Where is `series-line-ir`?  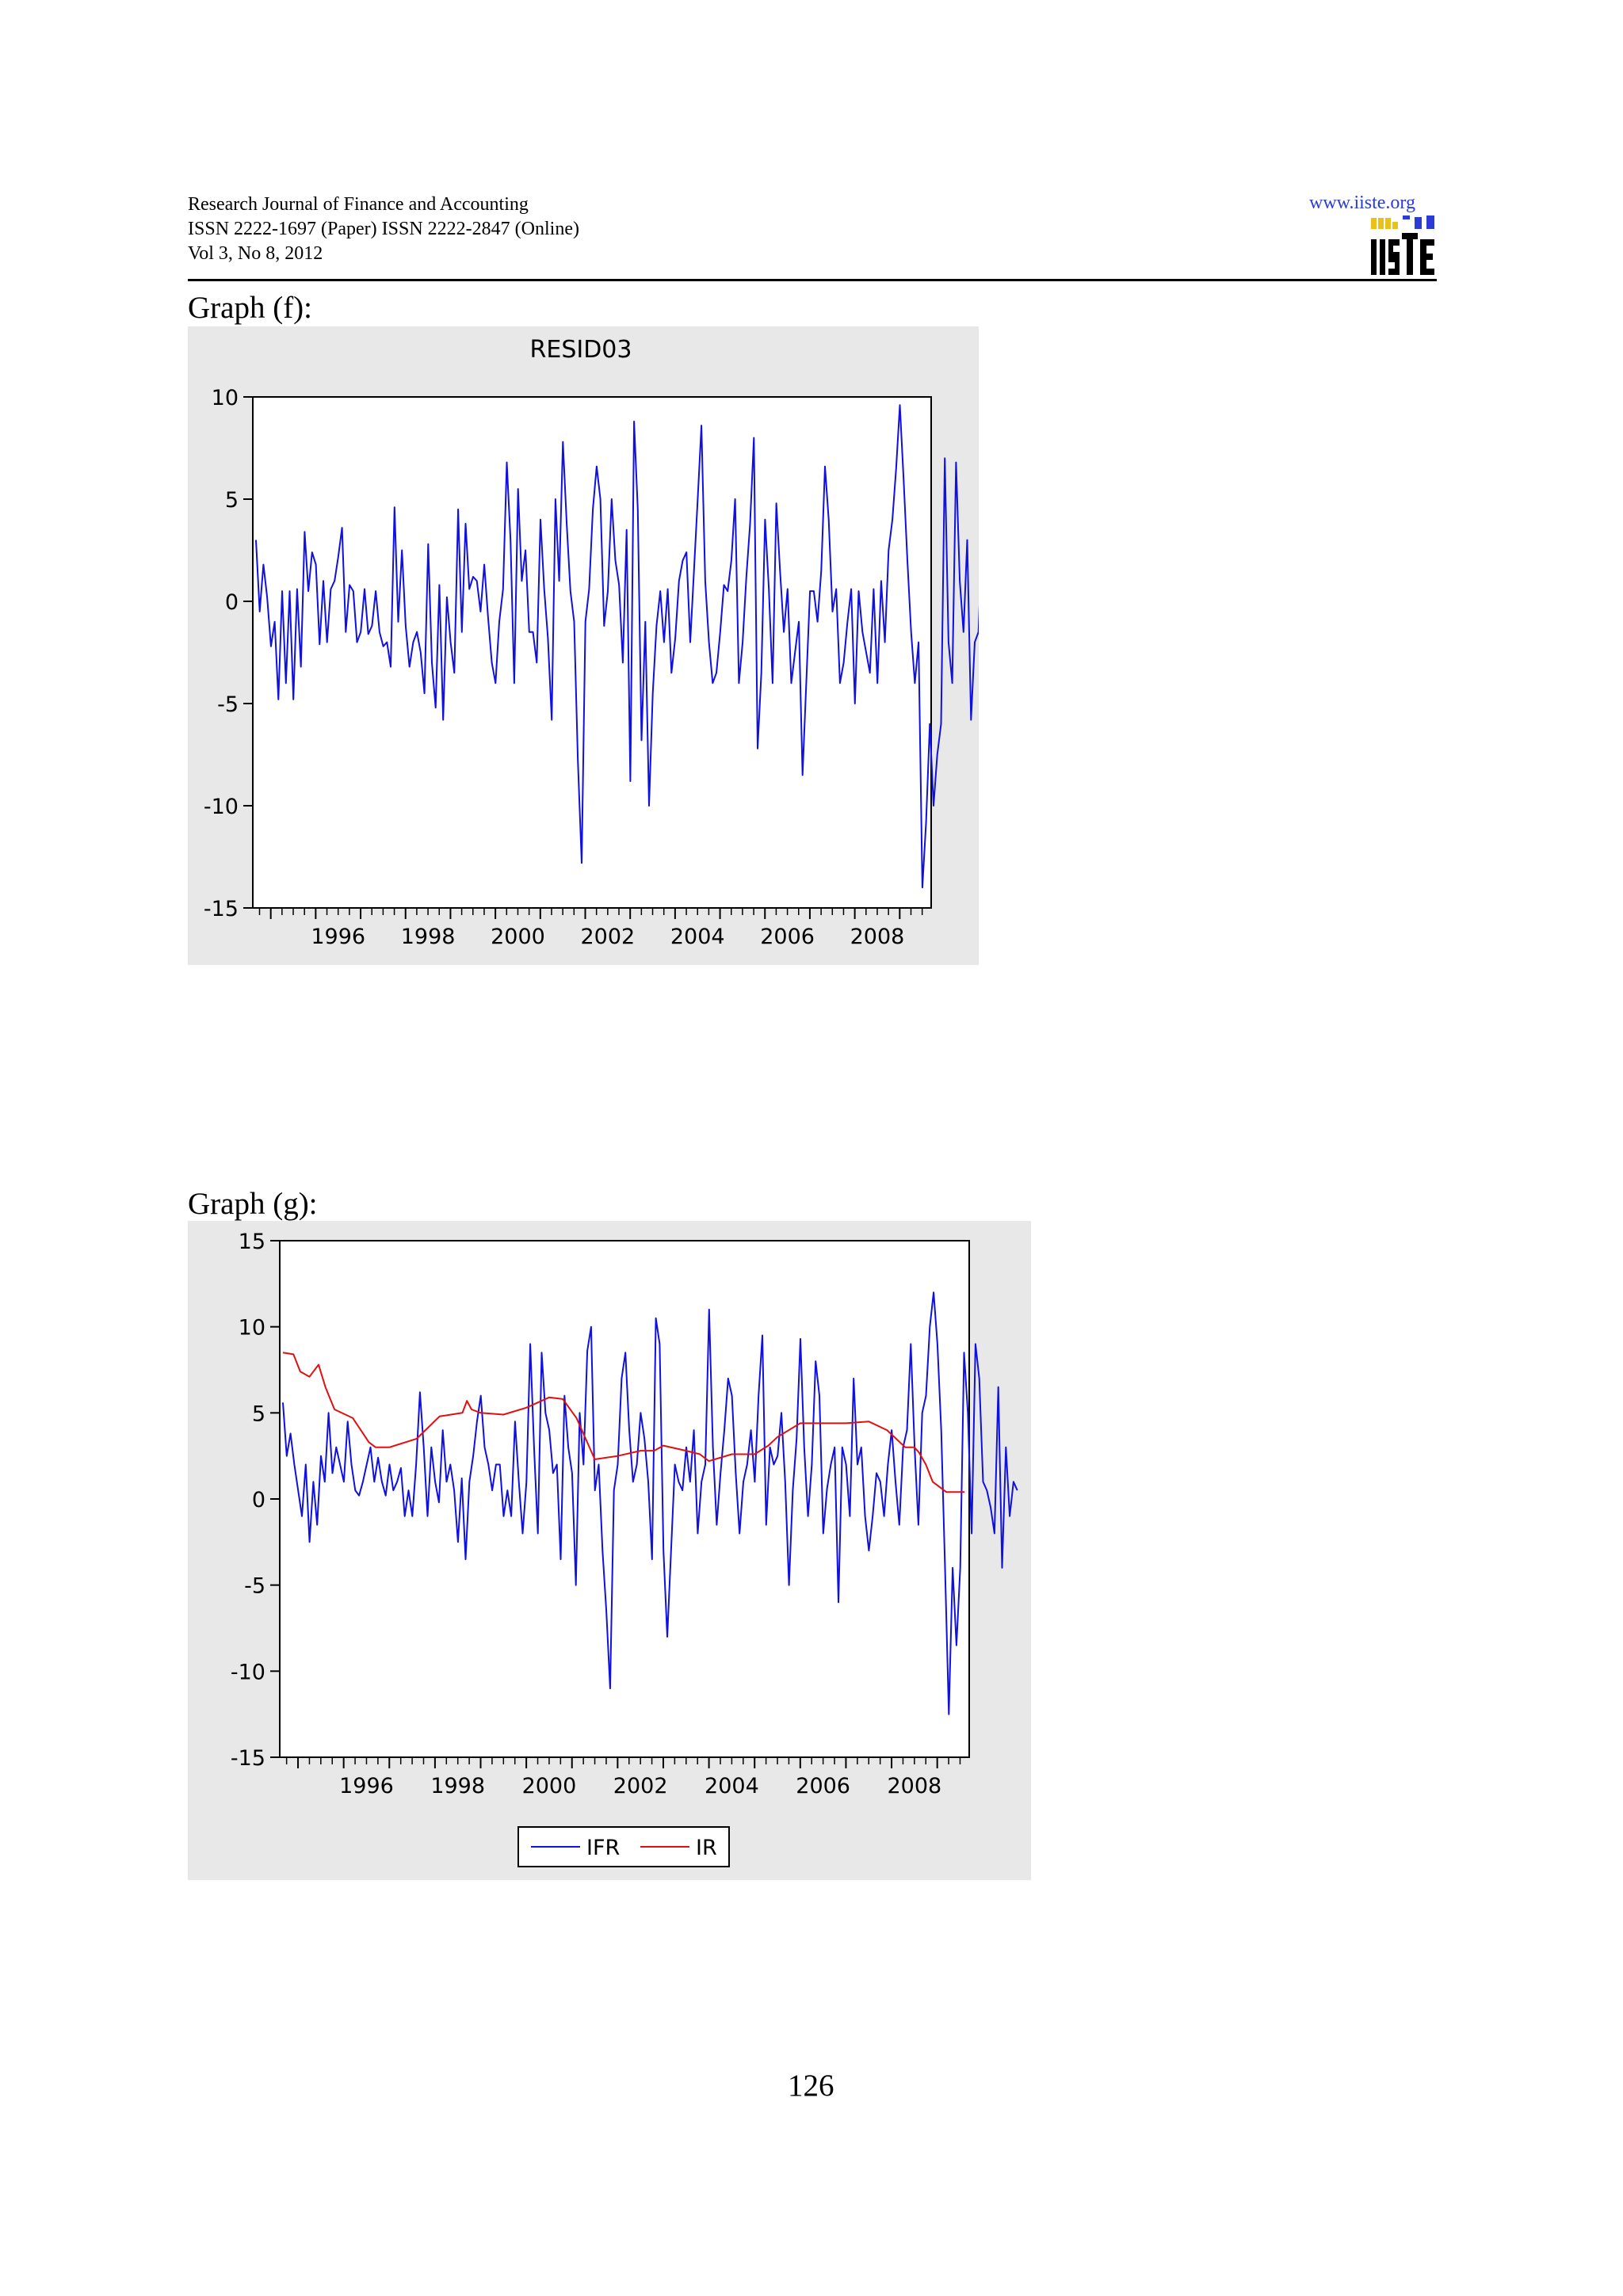
series-line-ir is located at coordinates (623, 1422).